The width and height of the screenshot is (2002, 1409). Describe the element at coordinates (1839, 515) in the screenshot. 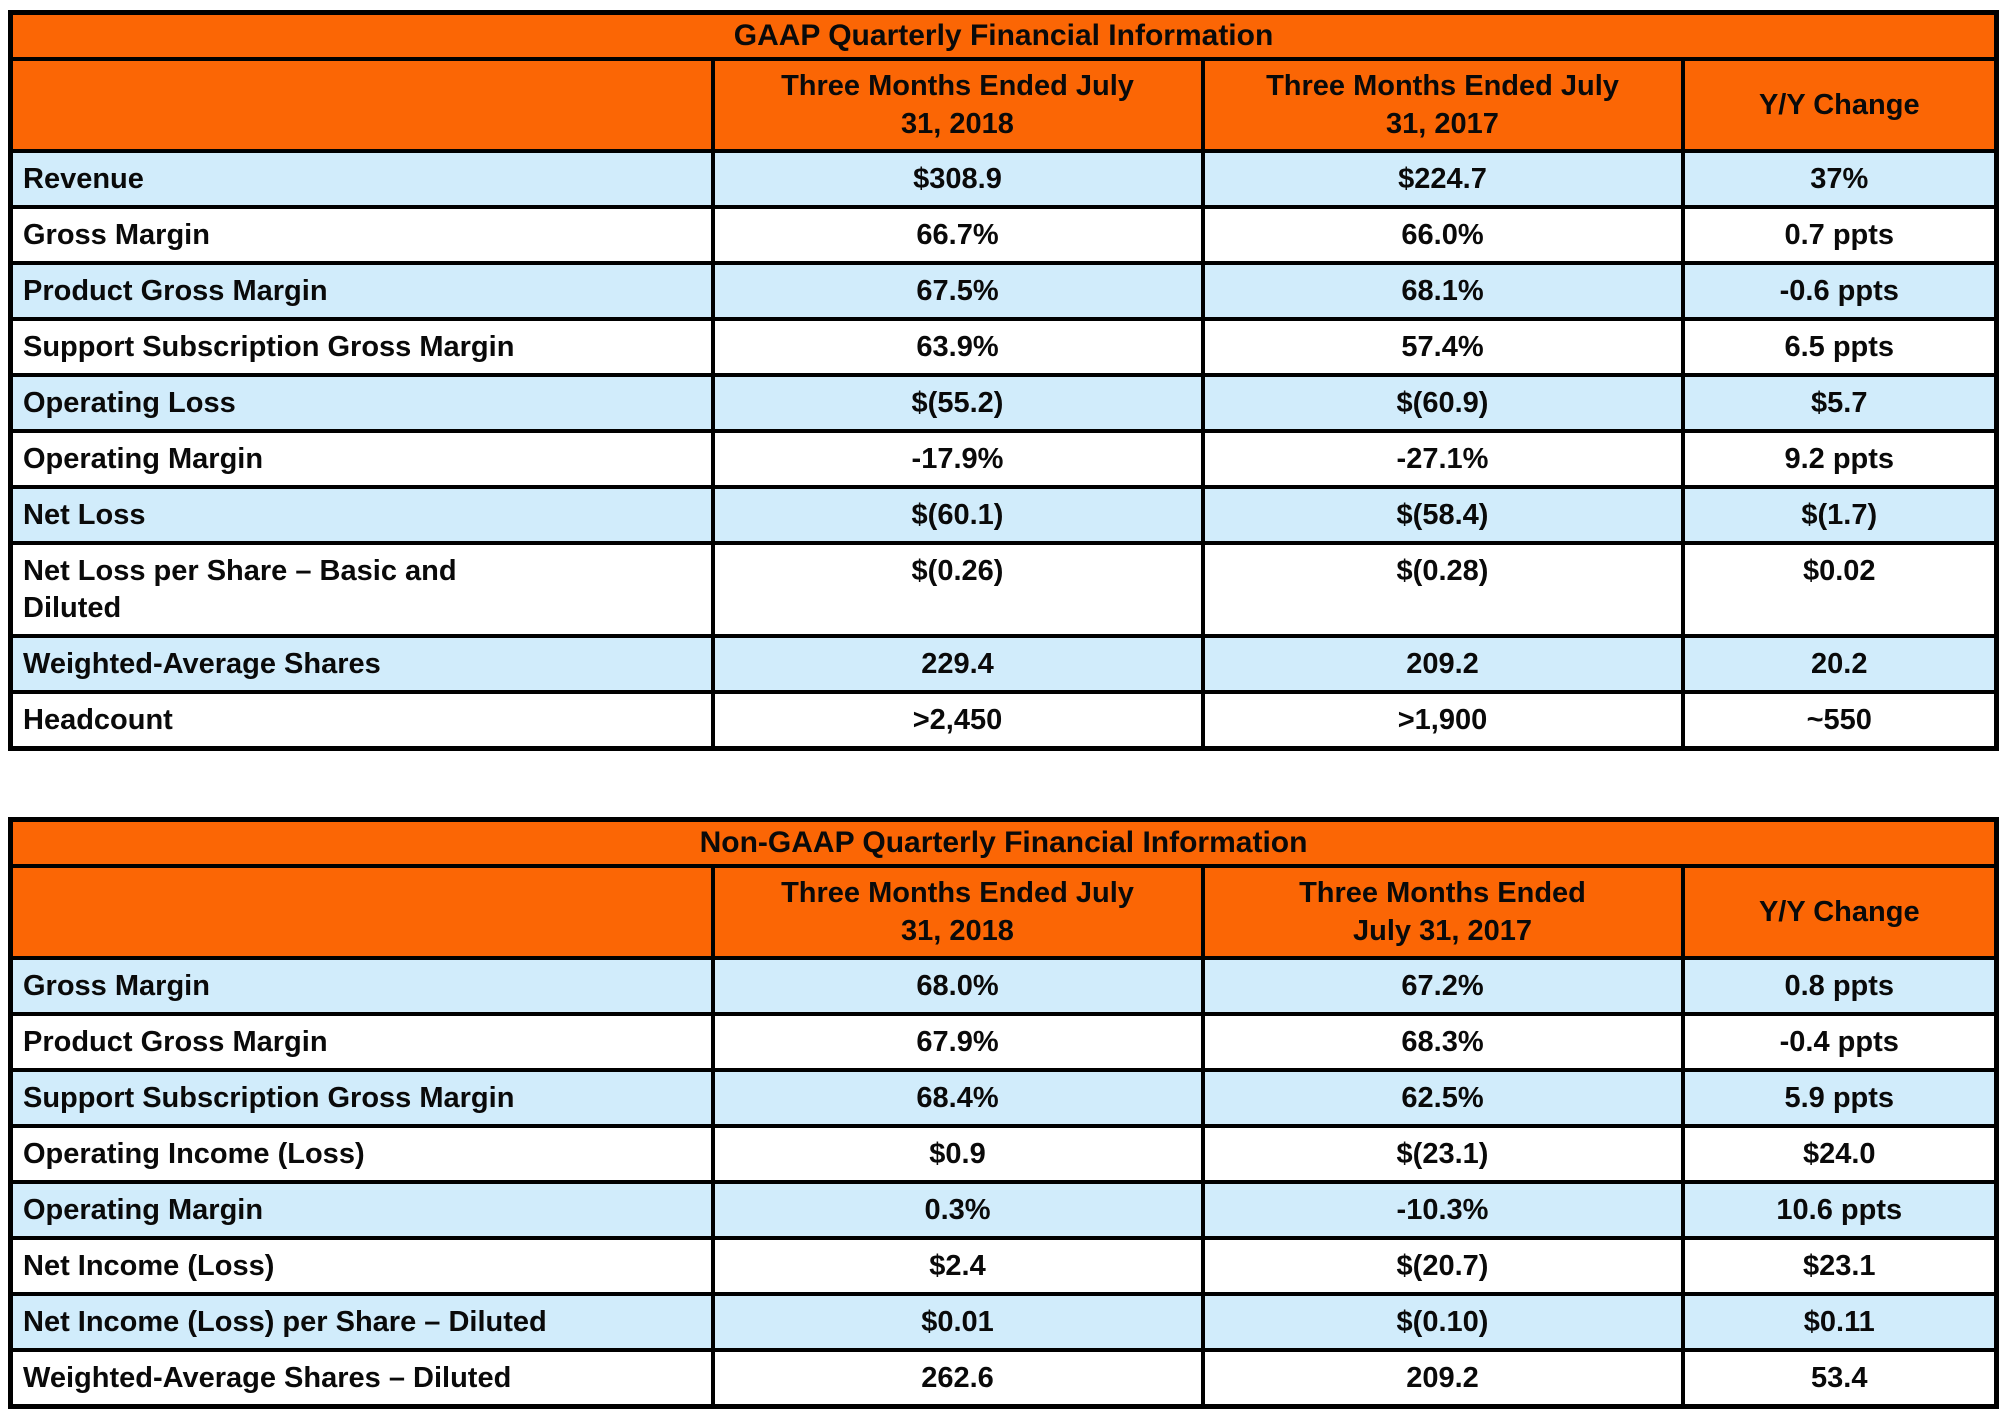

I see `value-cell: $(1.7)` at that location.